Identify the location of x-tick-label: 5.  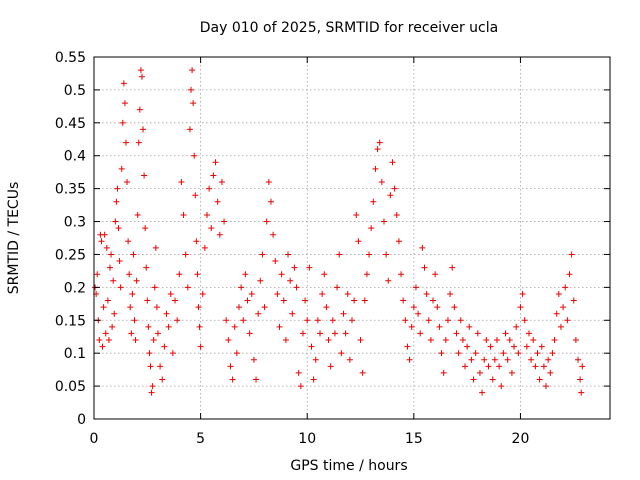
(200, 439).